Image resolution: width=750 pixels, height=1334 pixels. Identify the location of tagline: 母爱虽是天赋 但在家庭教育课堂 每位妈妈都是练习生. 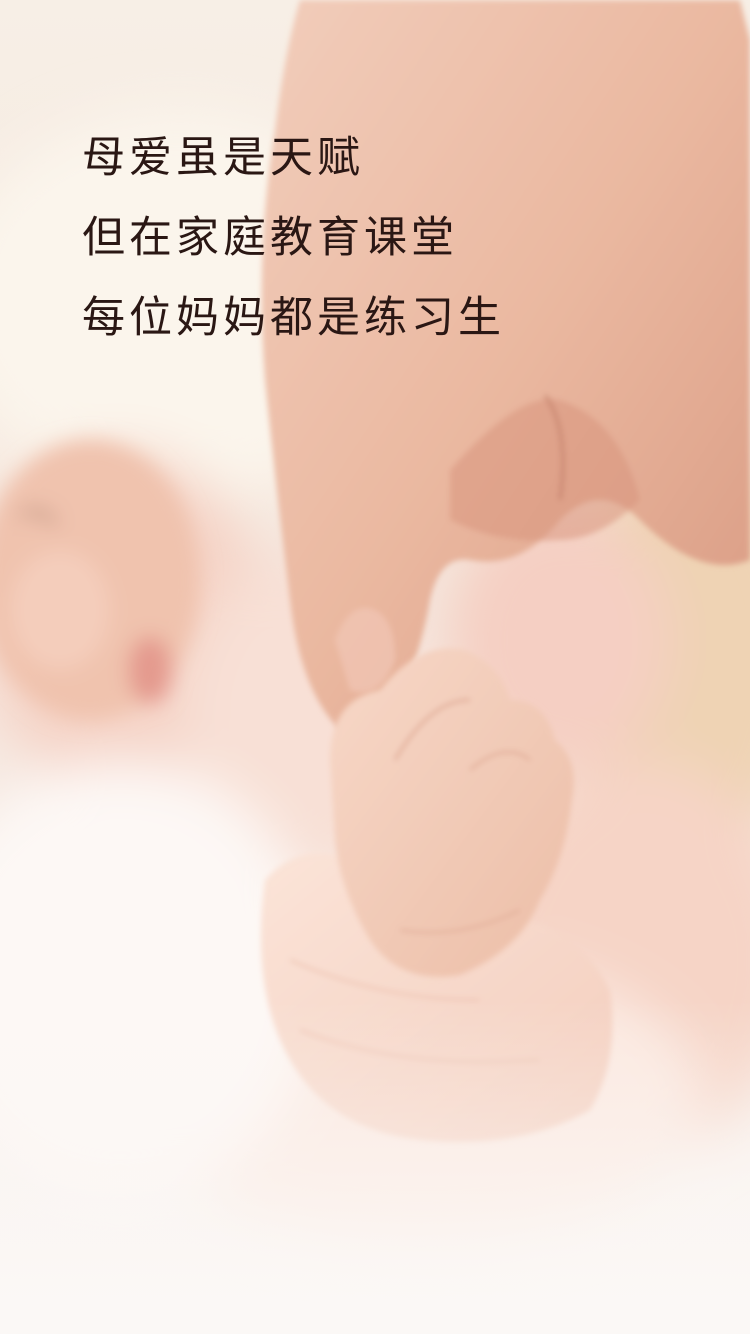
(382, 238).